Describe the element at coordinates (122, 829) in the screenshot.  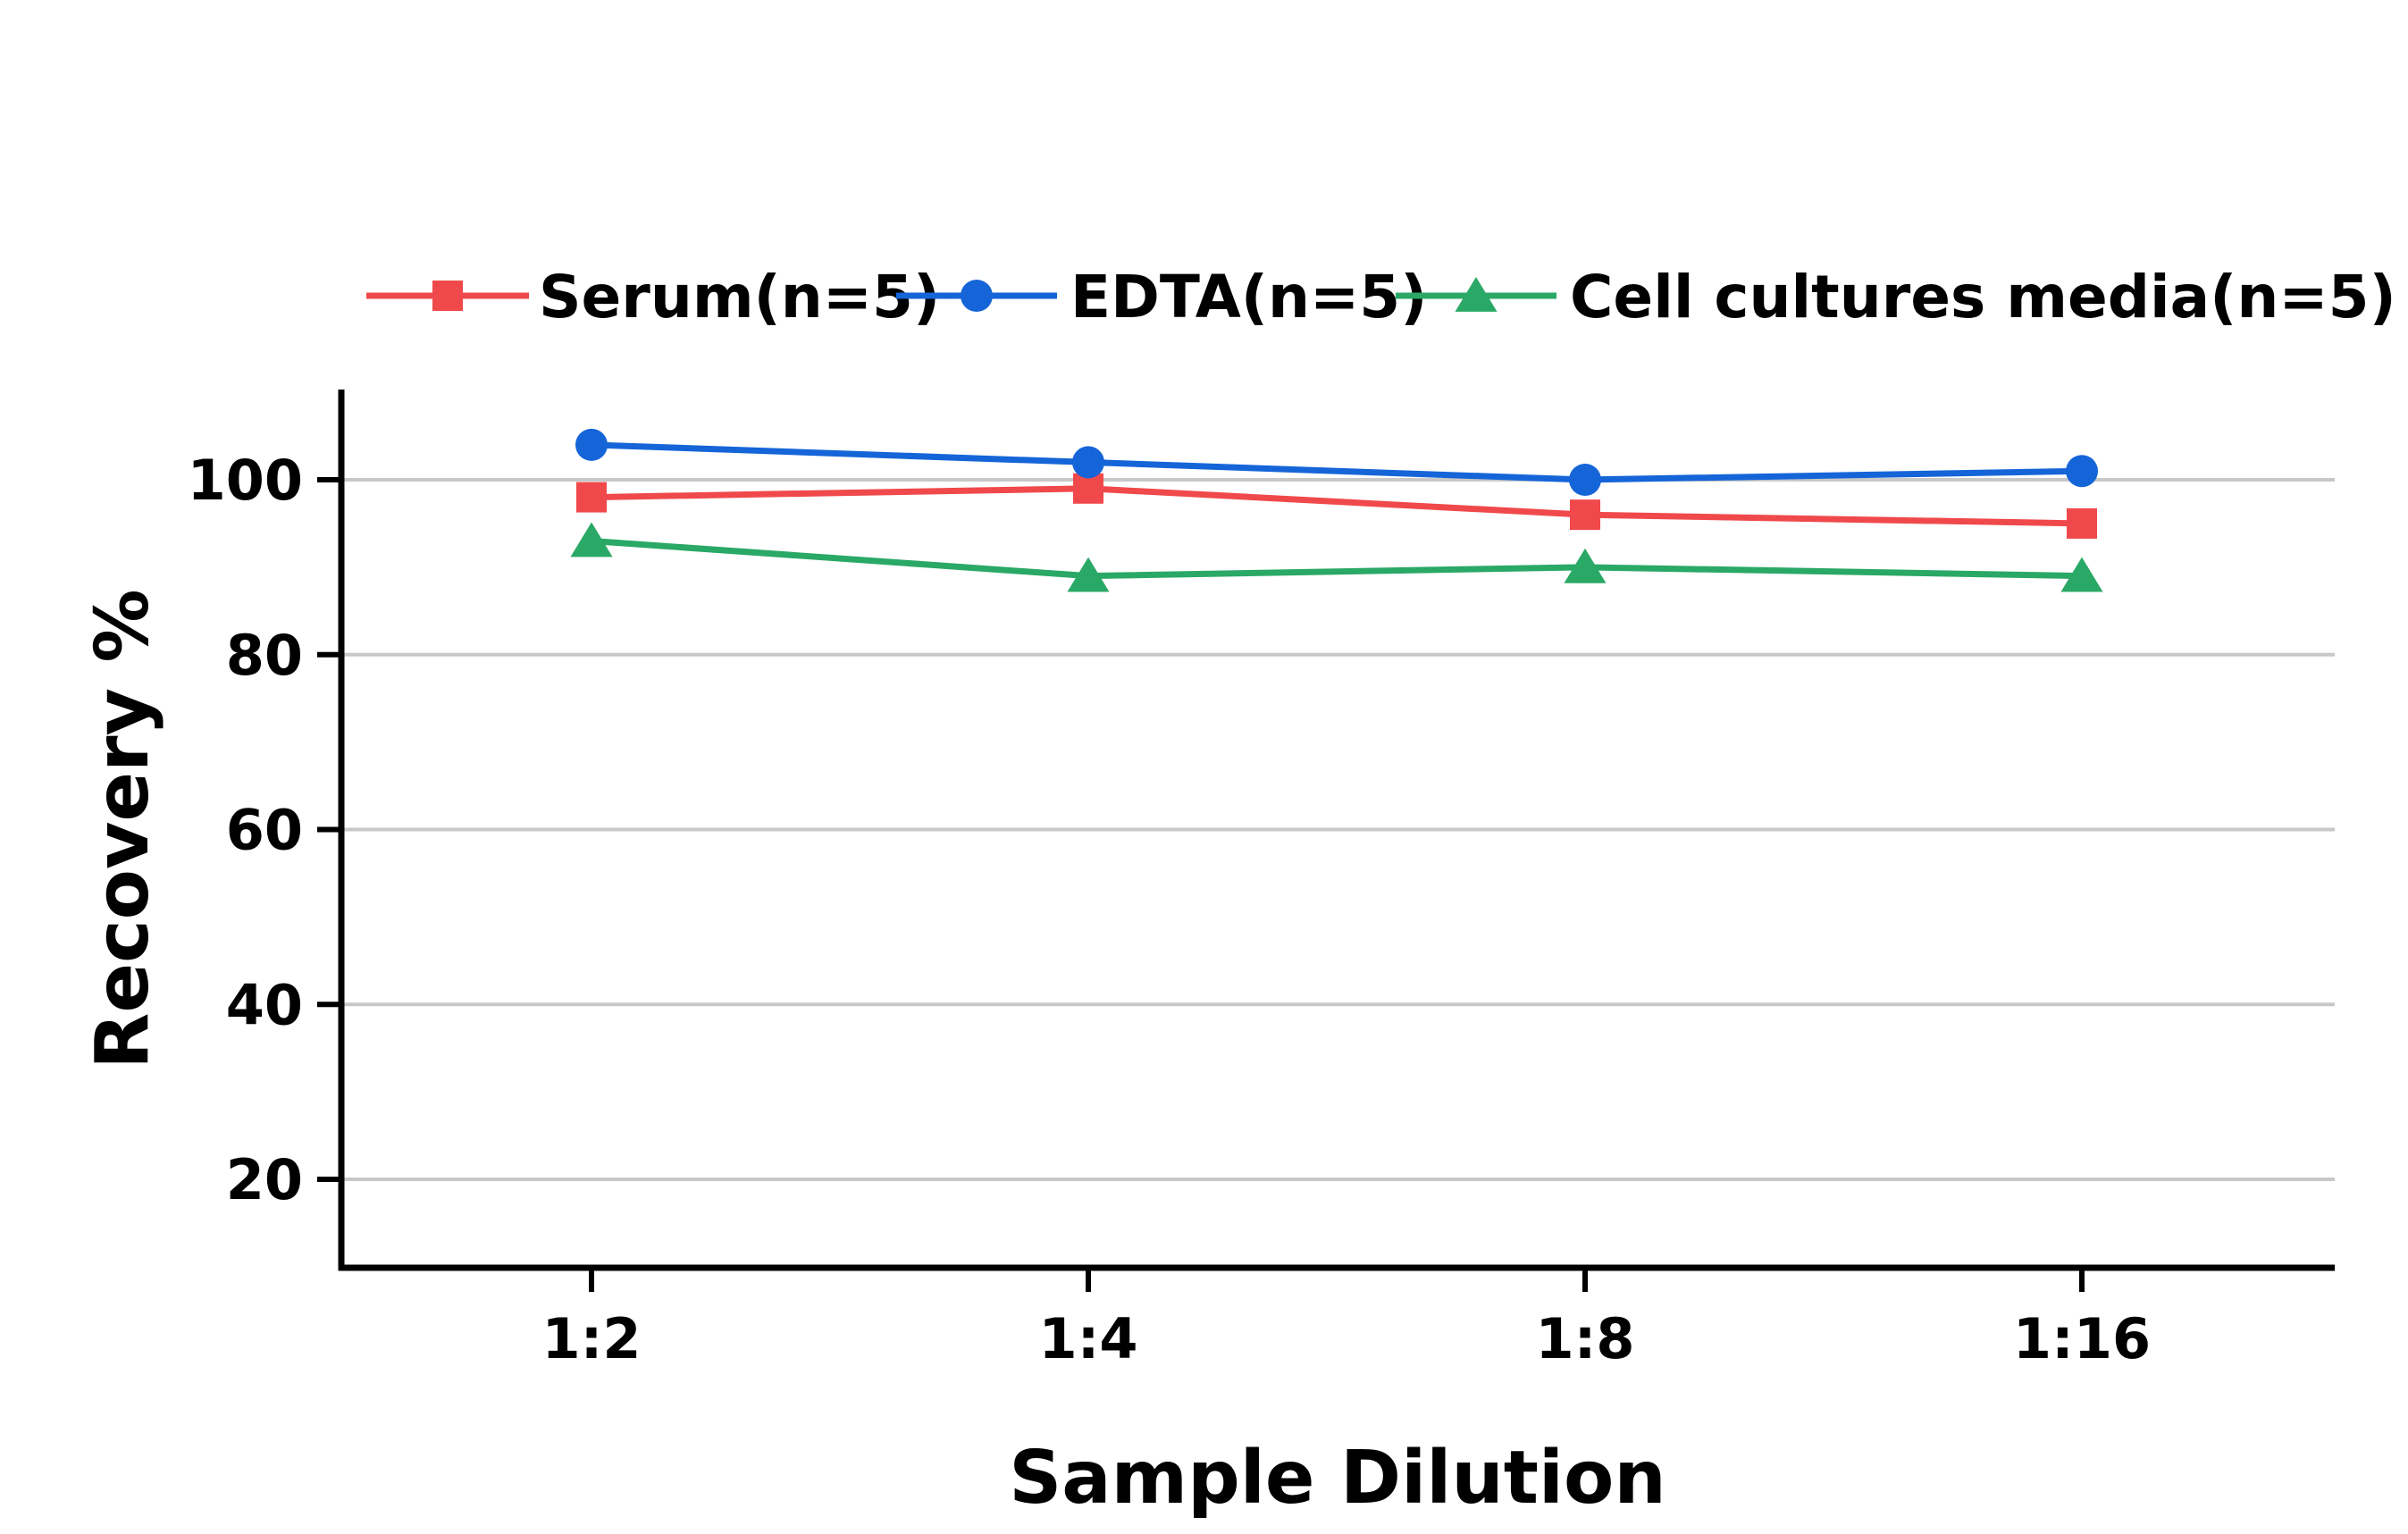
I see `y-axis-title: Recovery %` at that location.